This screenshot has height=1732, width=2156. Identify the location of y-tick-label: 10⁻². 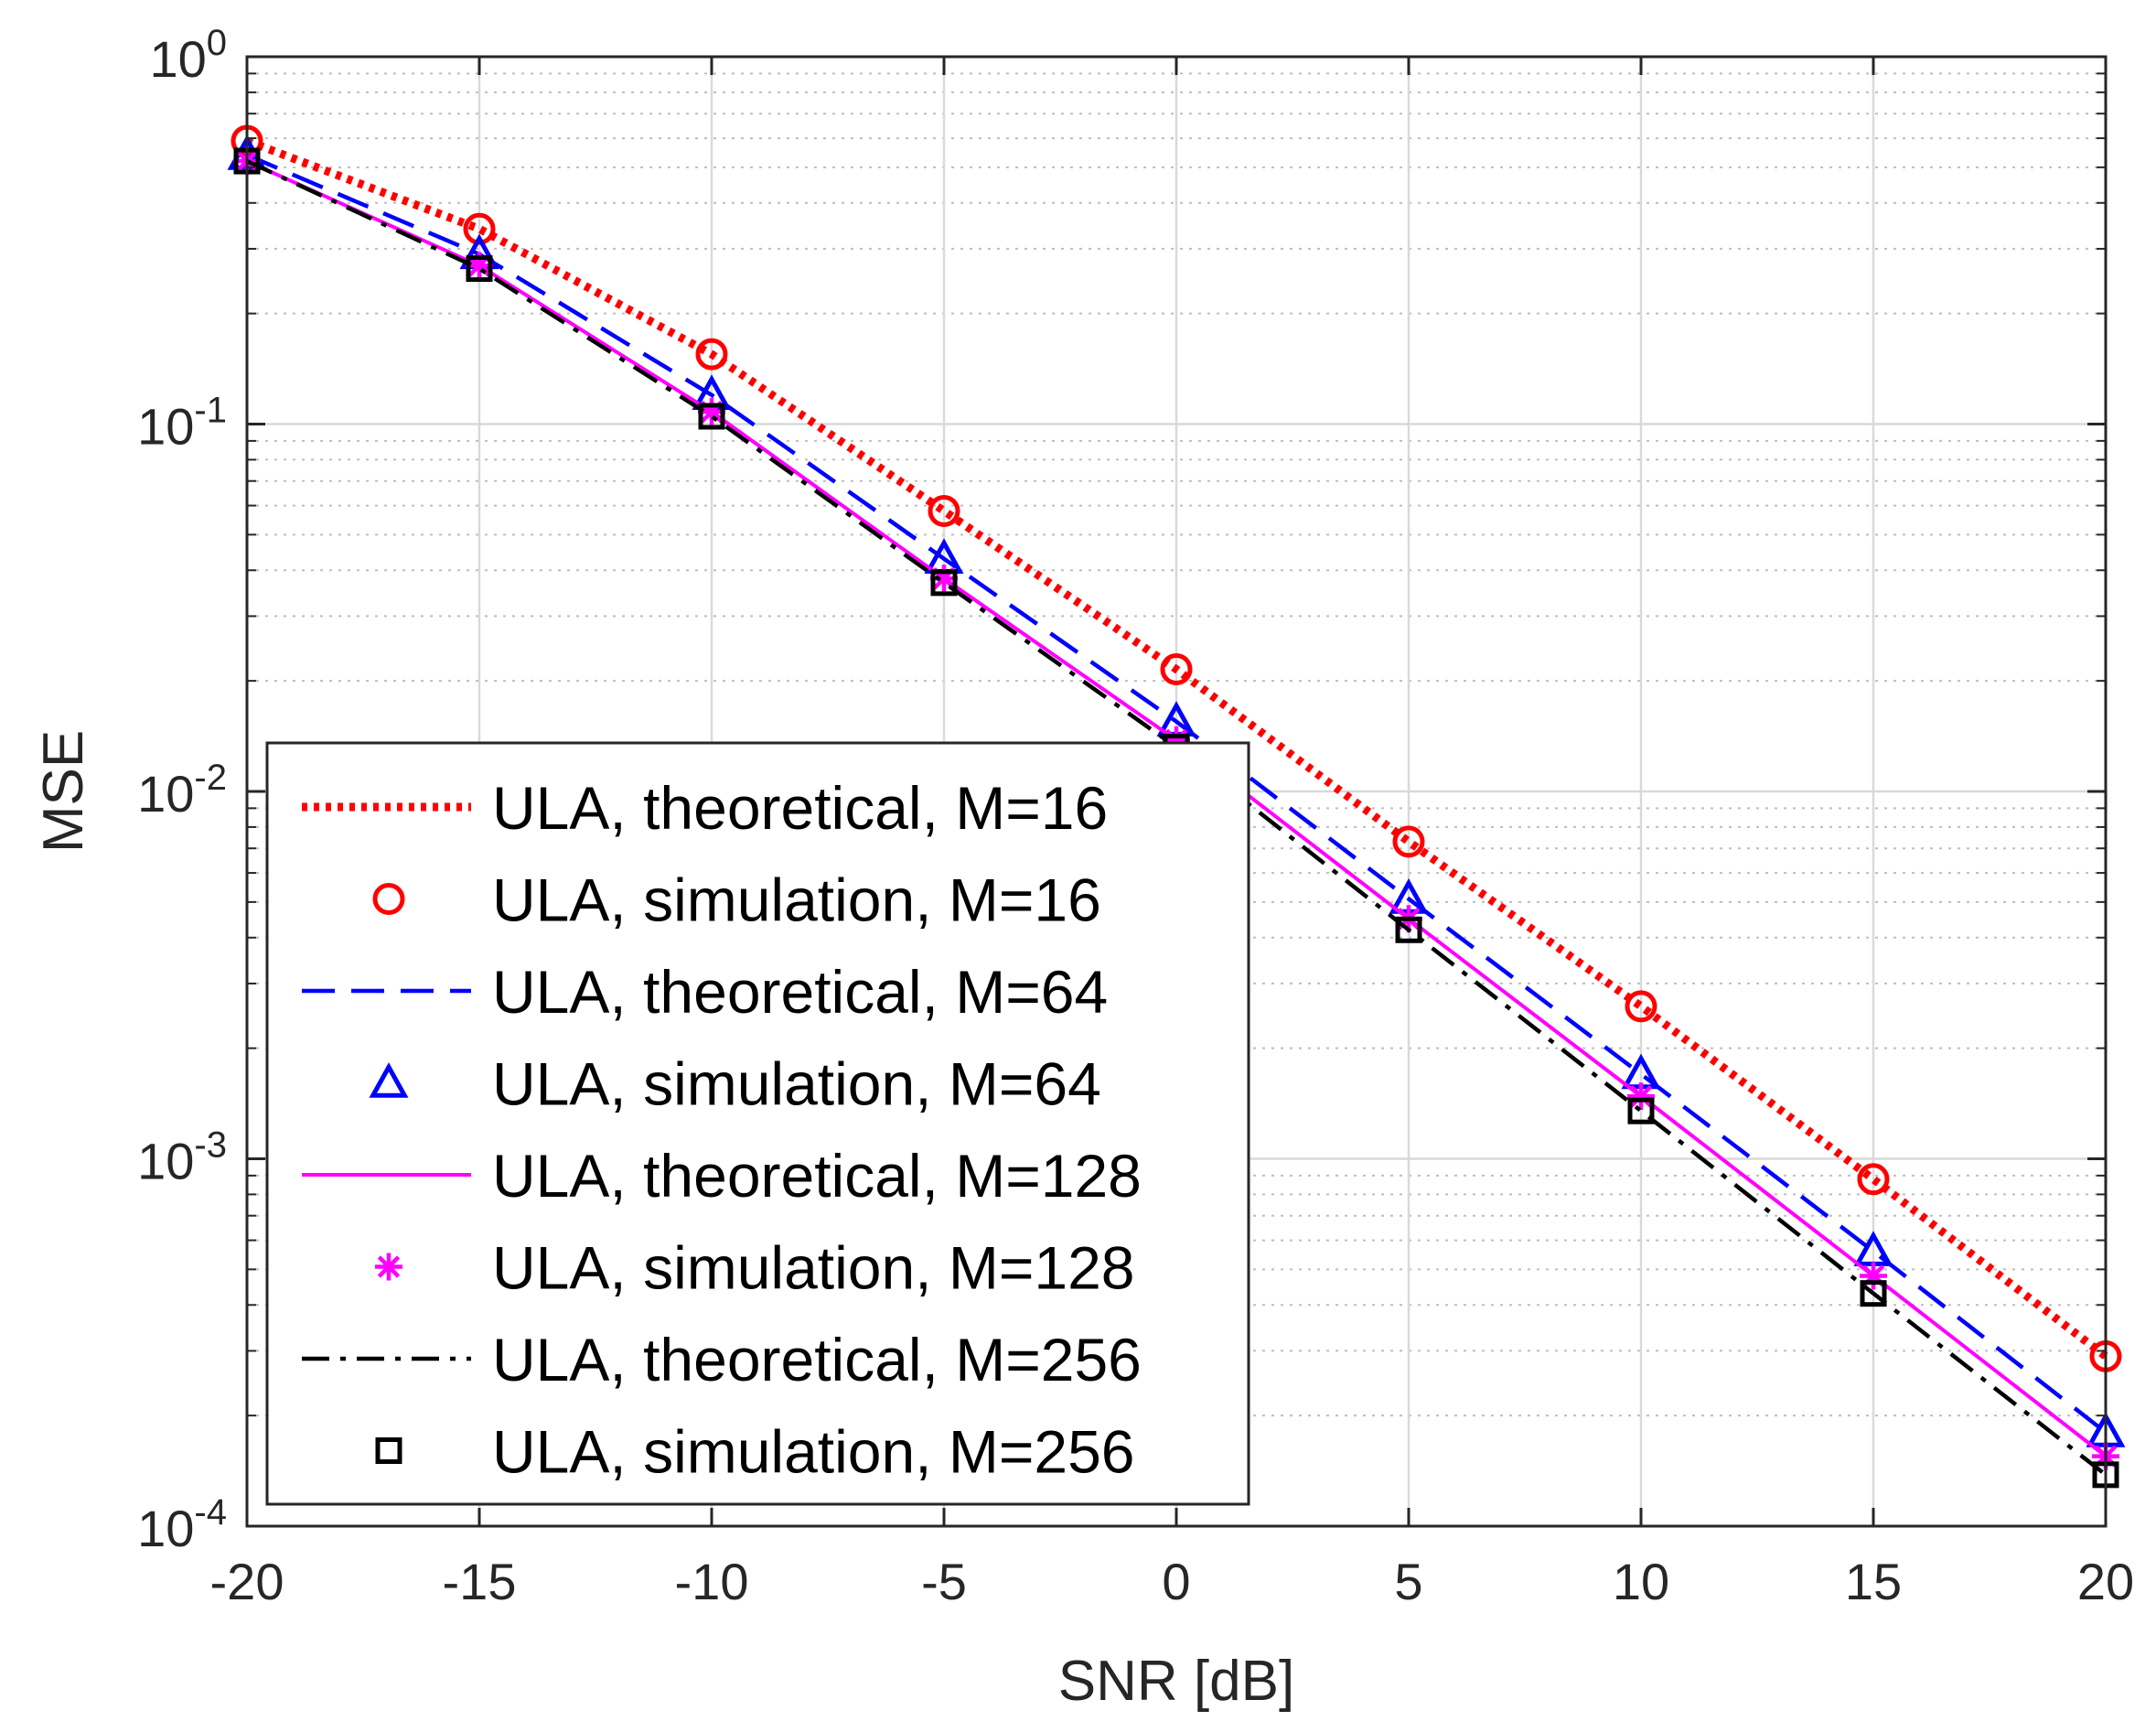
(182, 790).